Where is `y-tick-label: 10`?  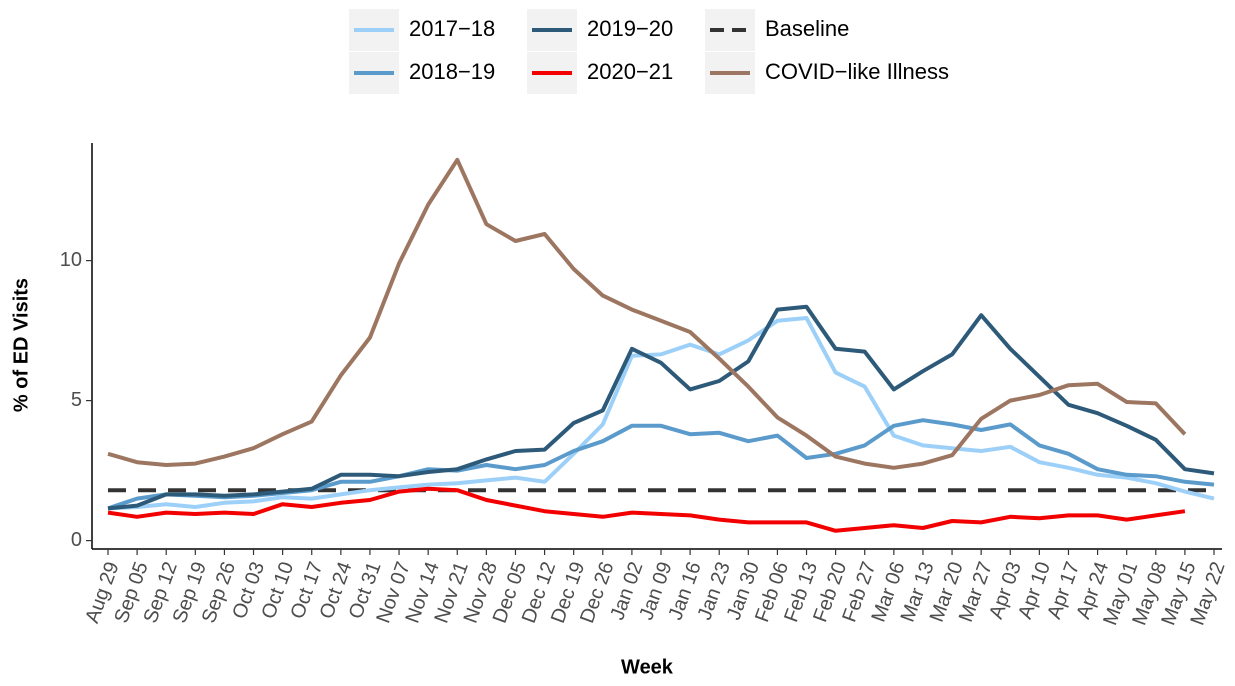
y-tick-label: 10 is located at coordinates (71, 260).